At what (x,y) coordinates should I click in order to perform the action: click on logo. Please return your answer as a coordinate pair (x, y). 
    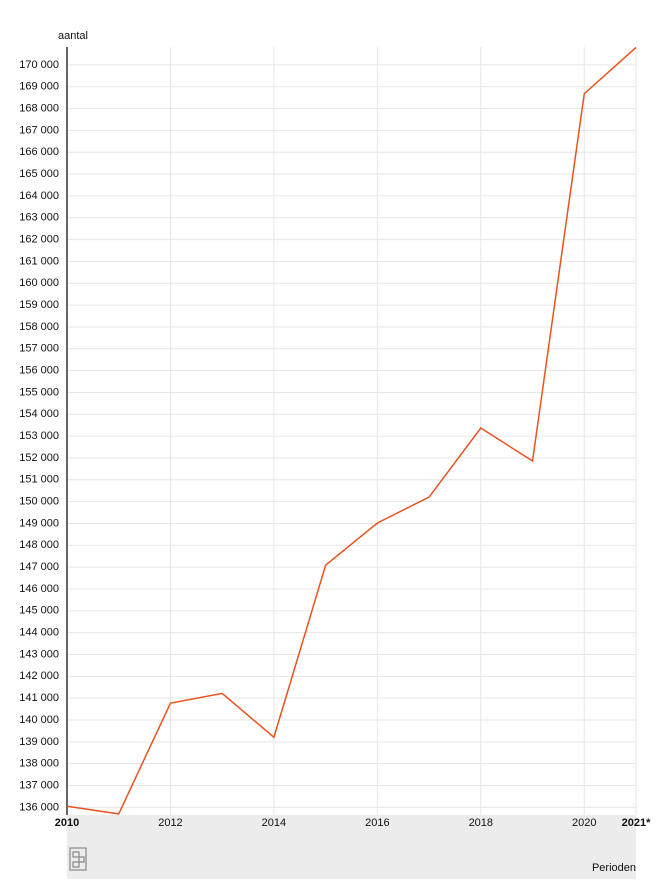
    Looking at the image, I should click on (78, 859).